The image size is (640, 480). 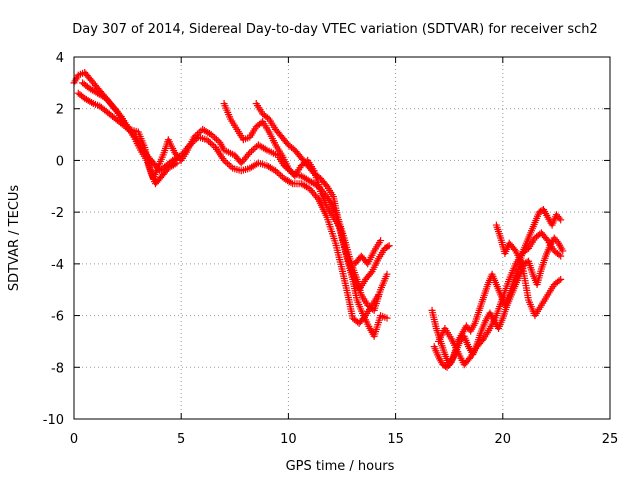 What do you see at coordinates (503, 439) in the screenshot?
I see `x-tick-label: 20` at bounding box center [503, 439].